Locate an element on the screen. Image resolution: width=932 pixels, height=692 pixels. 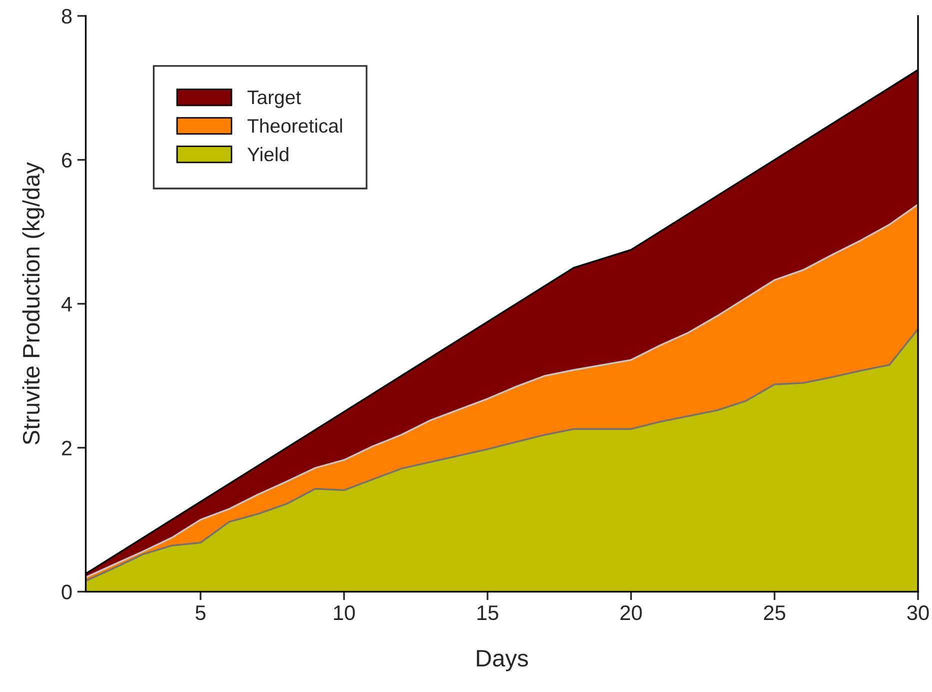
x-axis-title: Days is located at coordinates (502, 661).